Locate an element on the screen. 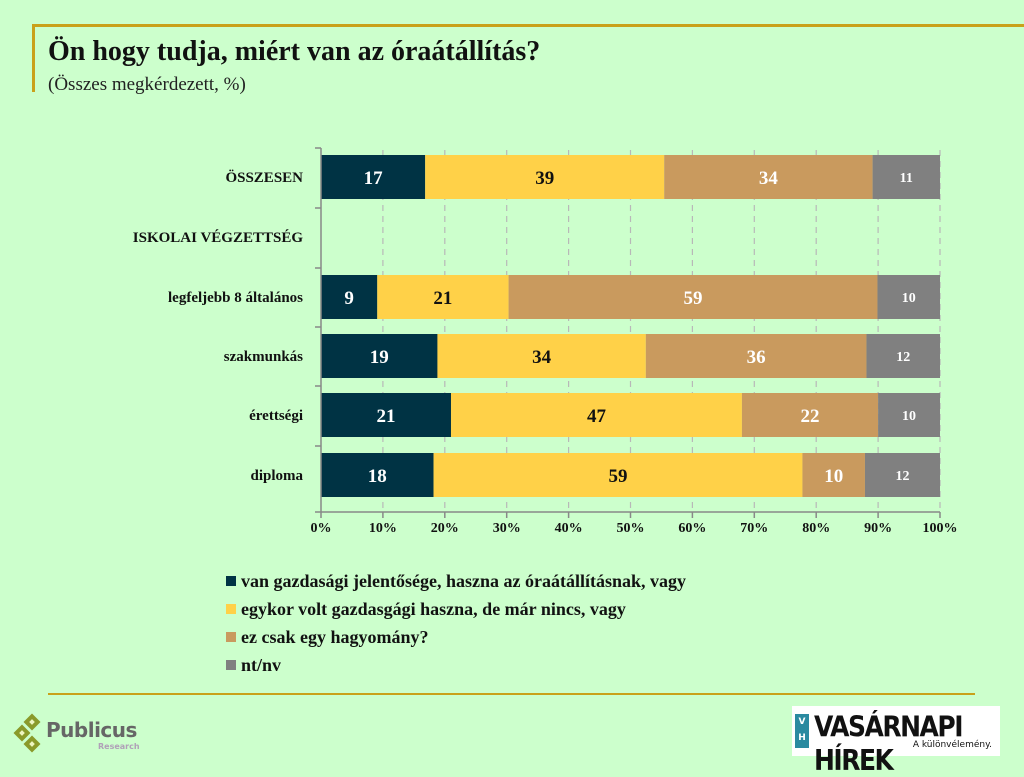 The image size is (1024, 777). x-tick-label: 80% is located at coordinates (816, 528).